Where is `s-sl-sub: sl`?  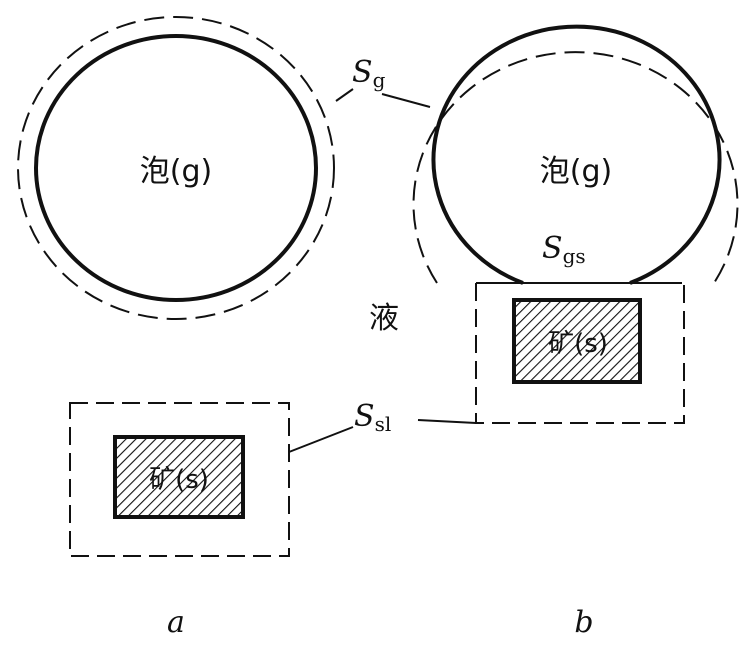 s-sl-sub: sl is located at coordinates (383, 424).